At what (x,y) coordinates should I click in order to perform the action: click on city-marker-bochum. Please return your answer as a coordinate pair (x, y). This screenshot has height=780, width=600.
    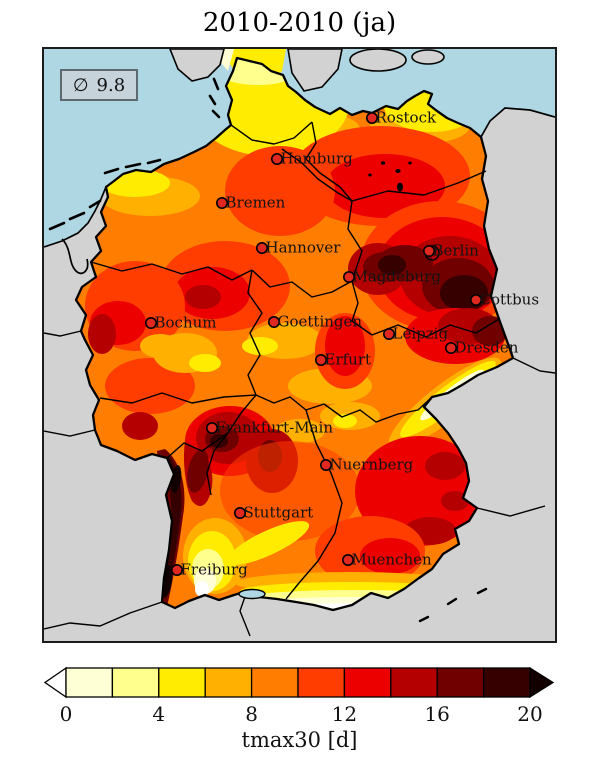
    Looking at the image, I should click on (151, 322).